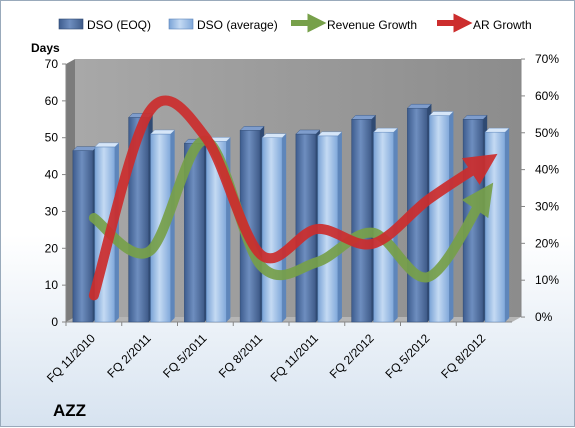  I want to click on y-ticks-left: 0 10 20 30 40 50 60 70, so click(55, 193).